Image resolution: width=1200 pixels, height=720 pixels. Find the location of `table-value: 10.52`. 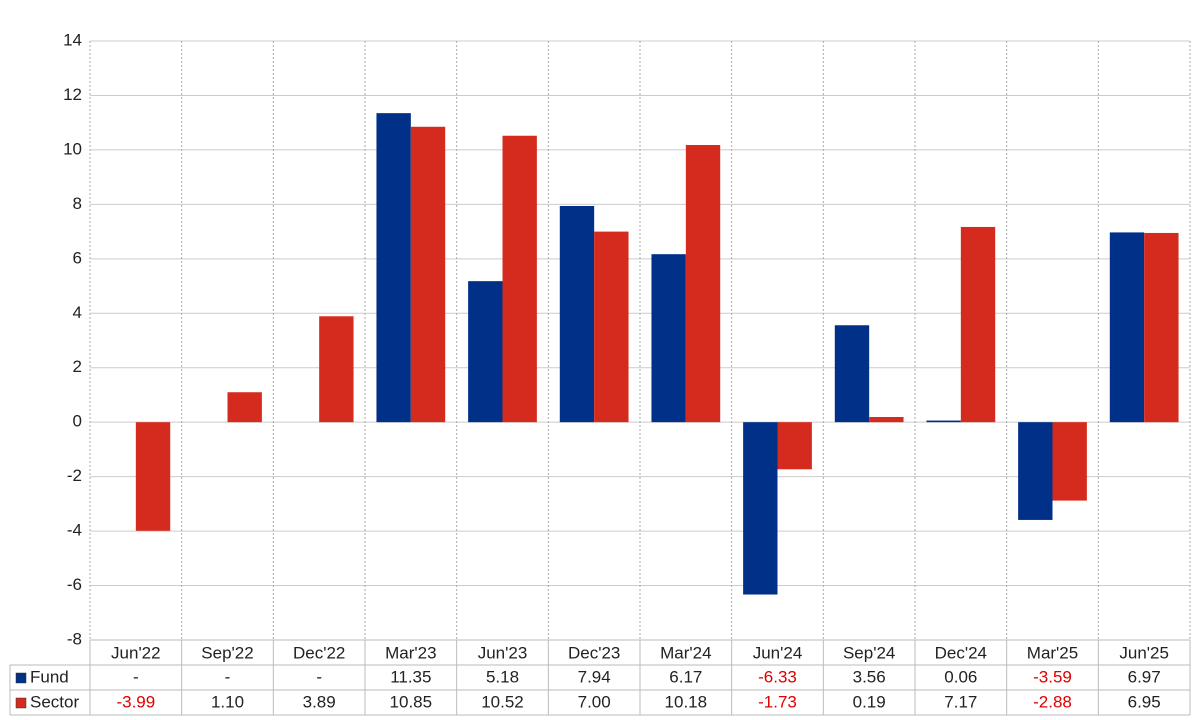

table-value: 10.52 is located at coordinates (502, 701).